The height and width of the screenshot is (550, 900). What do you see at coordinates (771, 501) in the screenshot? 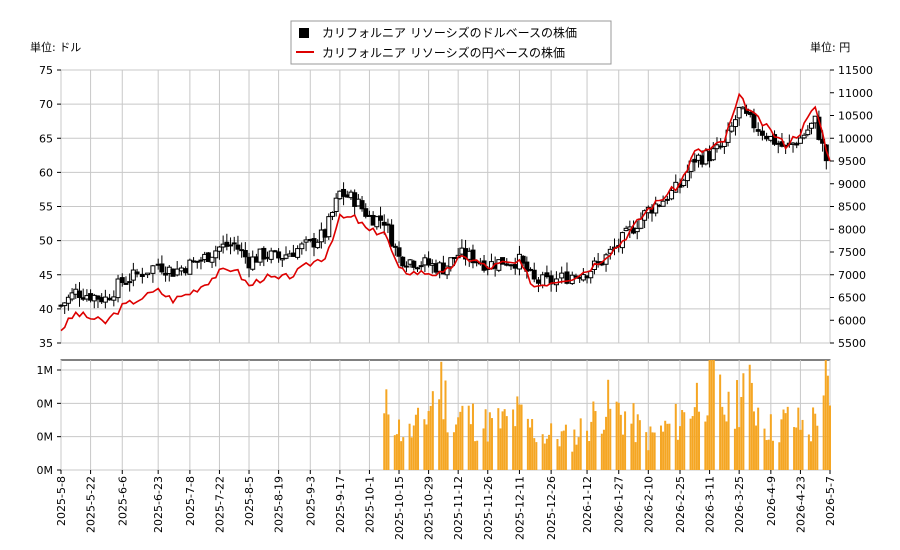
I see `x-tick-label: 2026-4-9` at bounding box center [771, 501].